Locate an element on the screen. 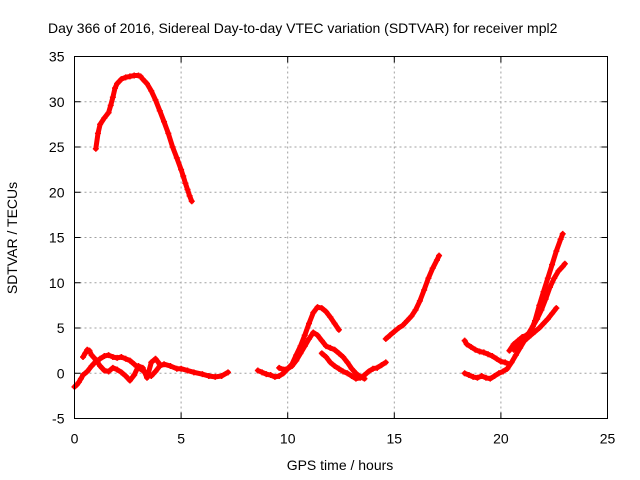  y-tick-label: 35 is located at coordinates (57, 57).